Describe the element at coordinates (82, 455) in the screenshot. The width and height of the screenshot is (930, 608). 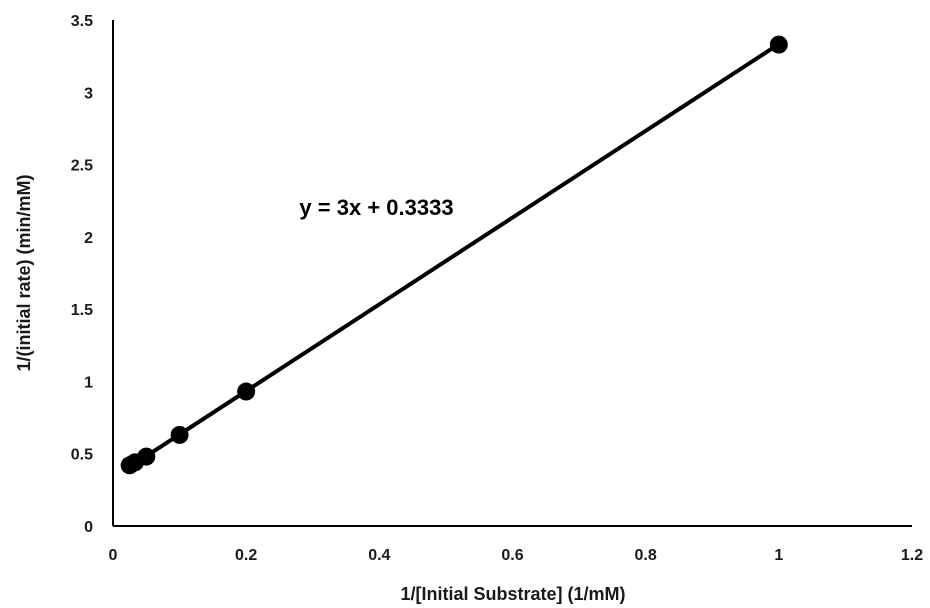
I see `y-tick-label: 0.5` at that location.